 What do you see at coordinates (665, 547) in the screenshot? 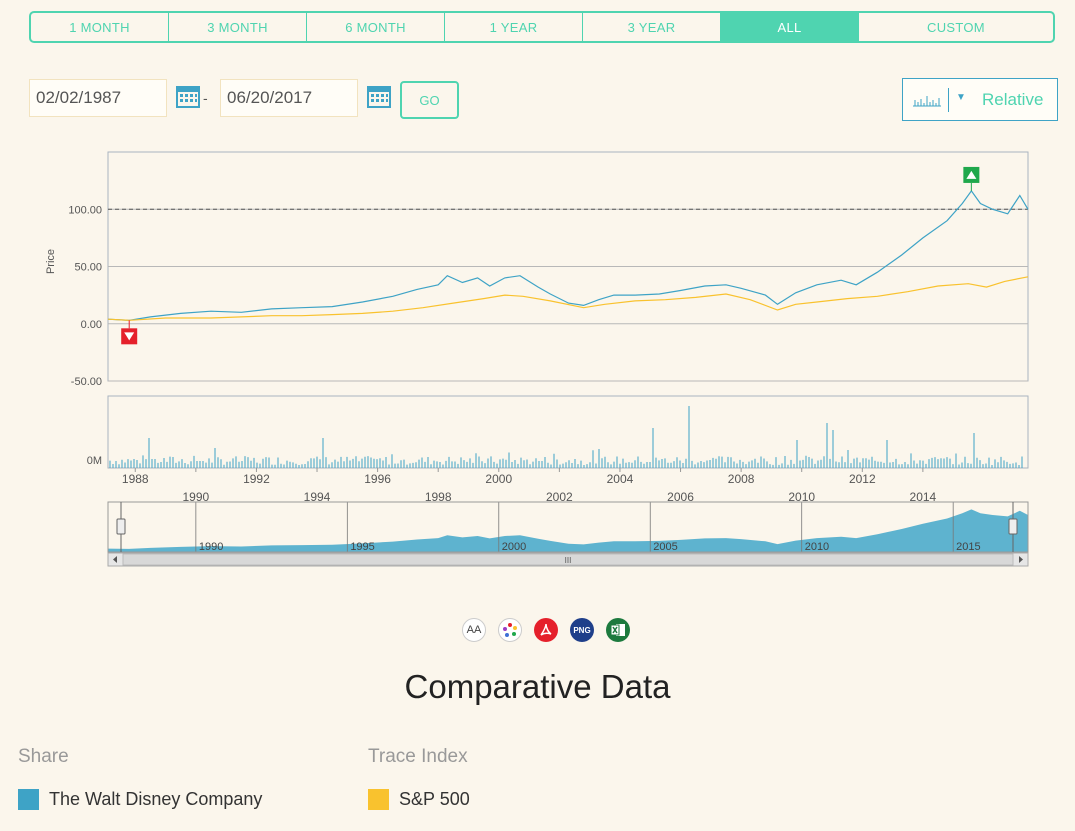
I see `navigator-tick-label: 2005` at bounding box center [665, 547].